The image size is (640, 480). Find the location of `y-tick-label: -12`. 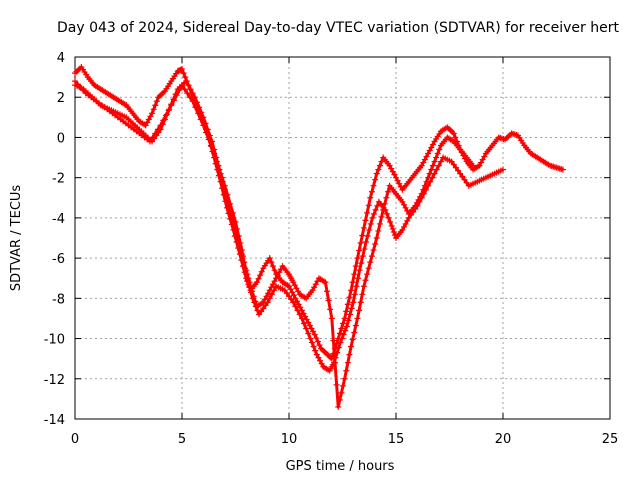

y-tick-label: -12 is located at coordinates (54, 380).